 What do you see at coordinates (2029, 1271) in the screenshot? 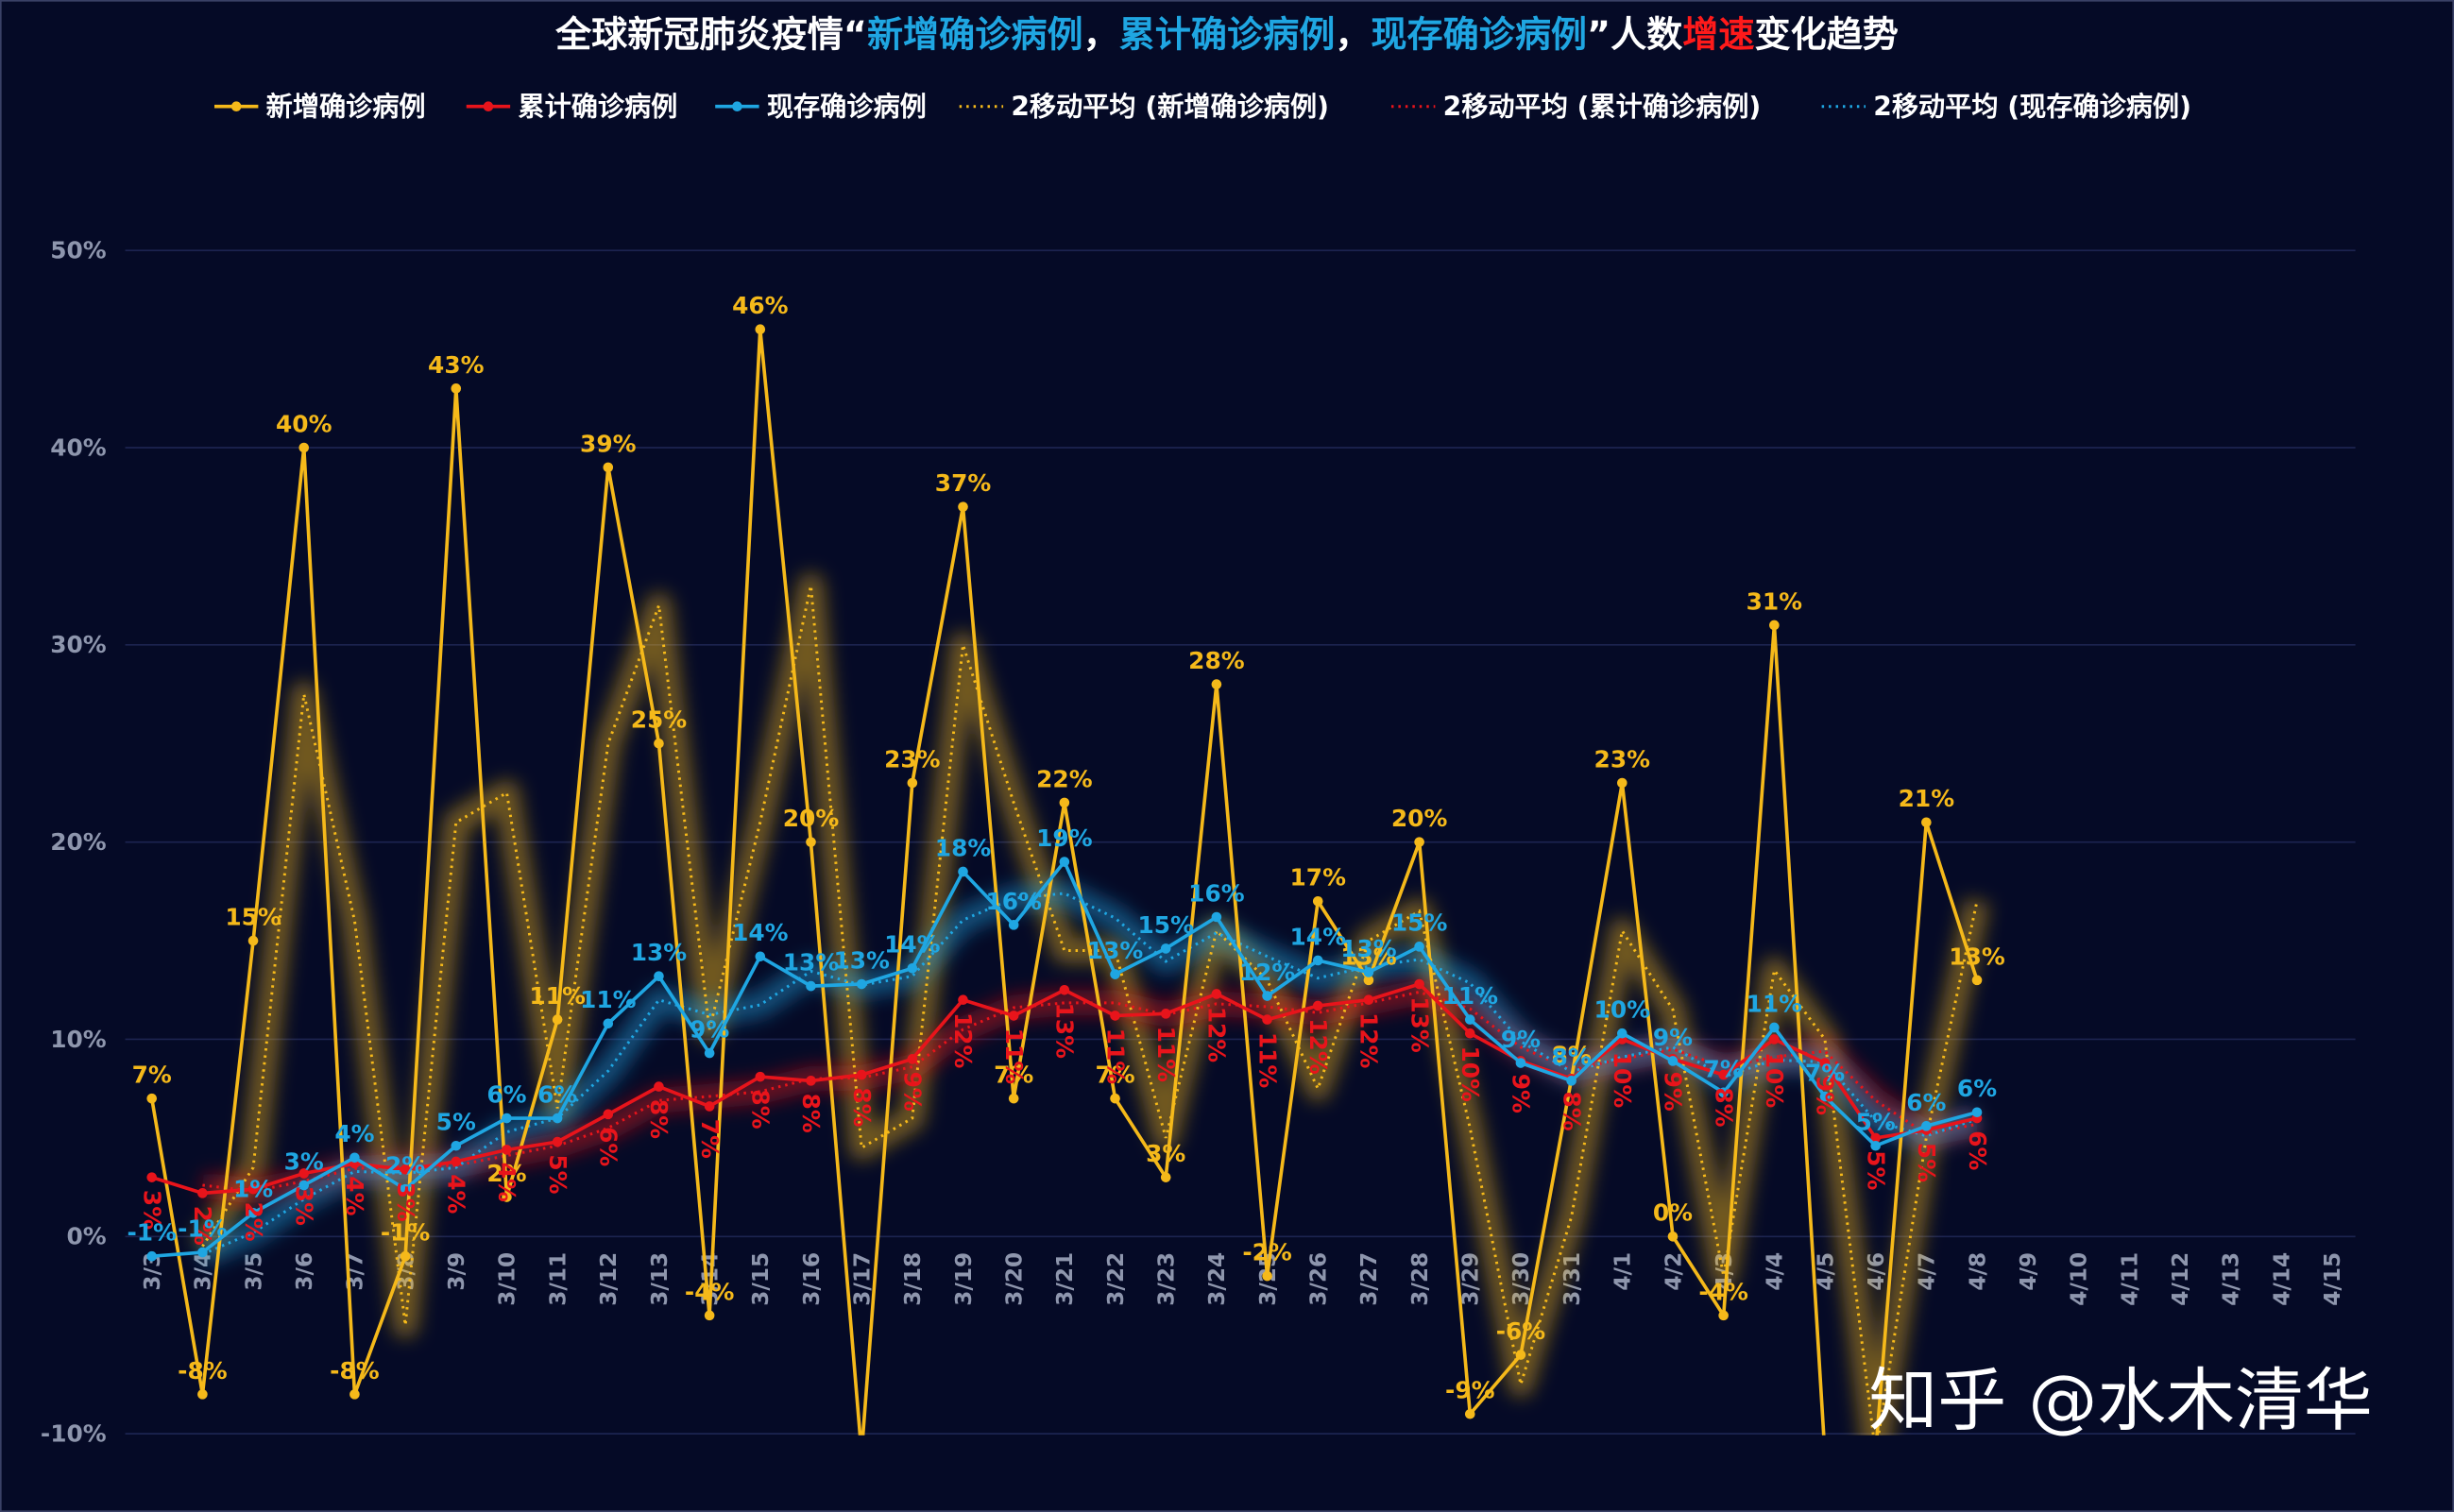
I see `x-tick-label: 4/9` at bounding box center [2029, 1271].